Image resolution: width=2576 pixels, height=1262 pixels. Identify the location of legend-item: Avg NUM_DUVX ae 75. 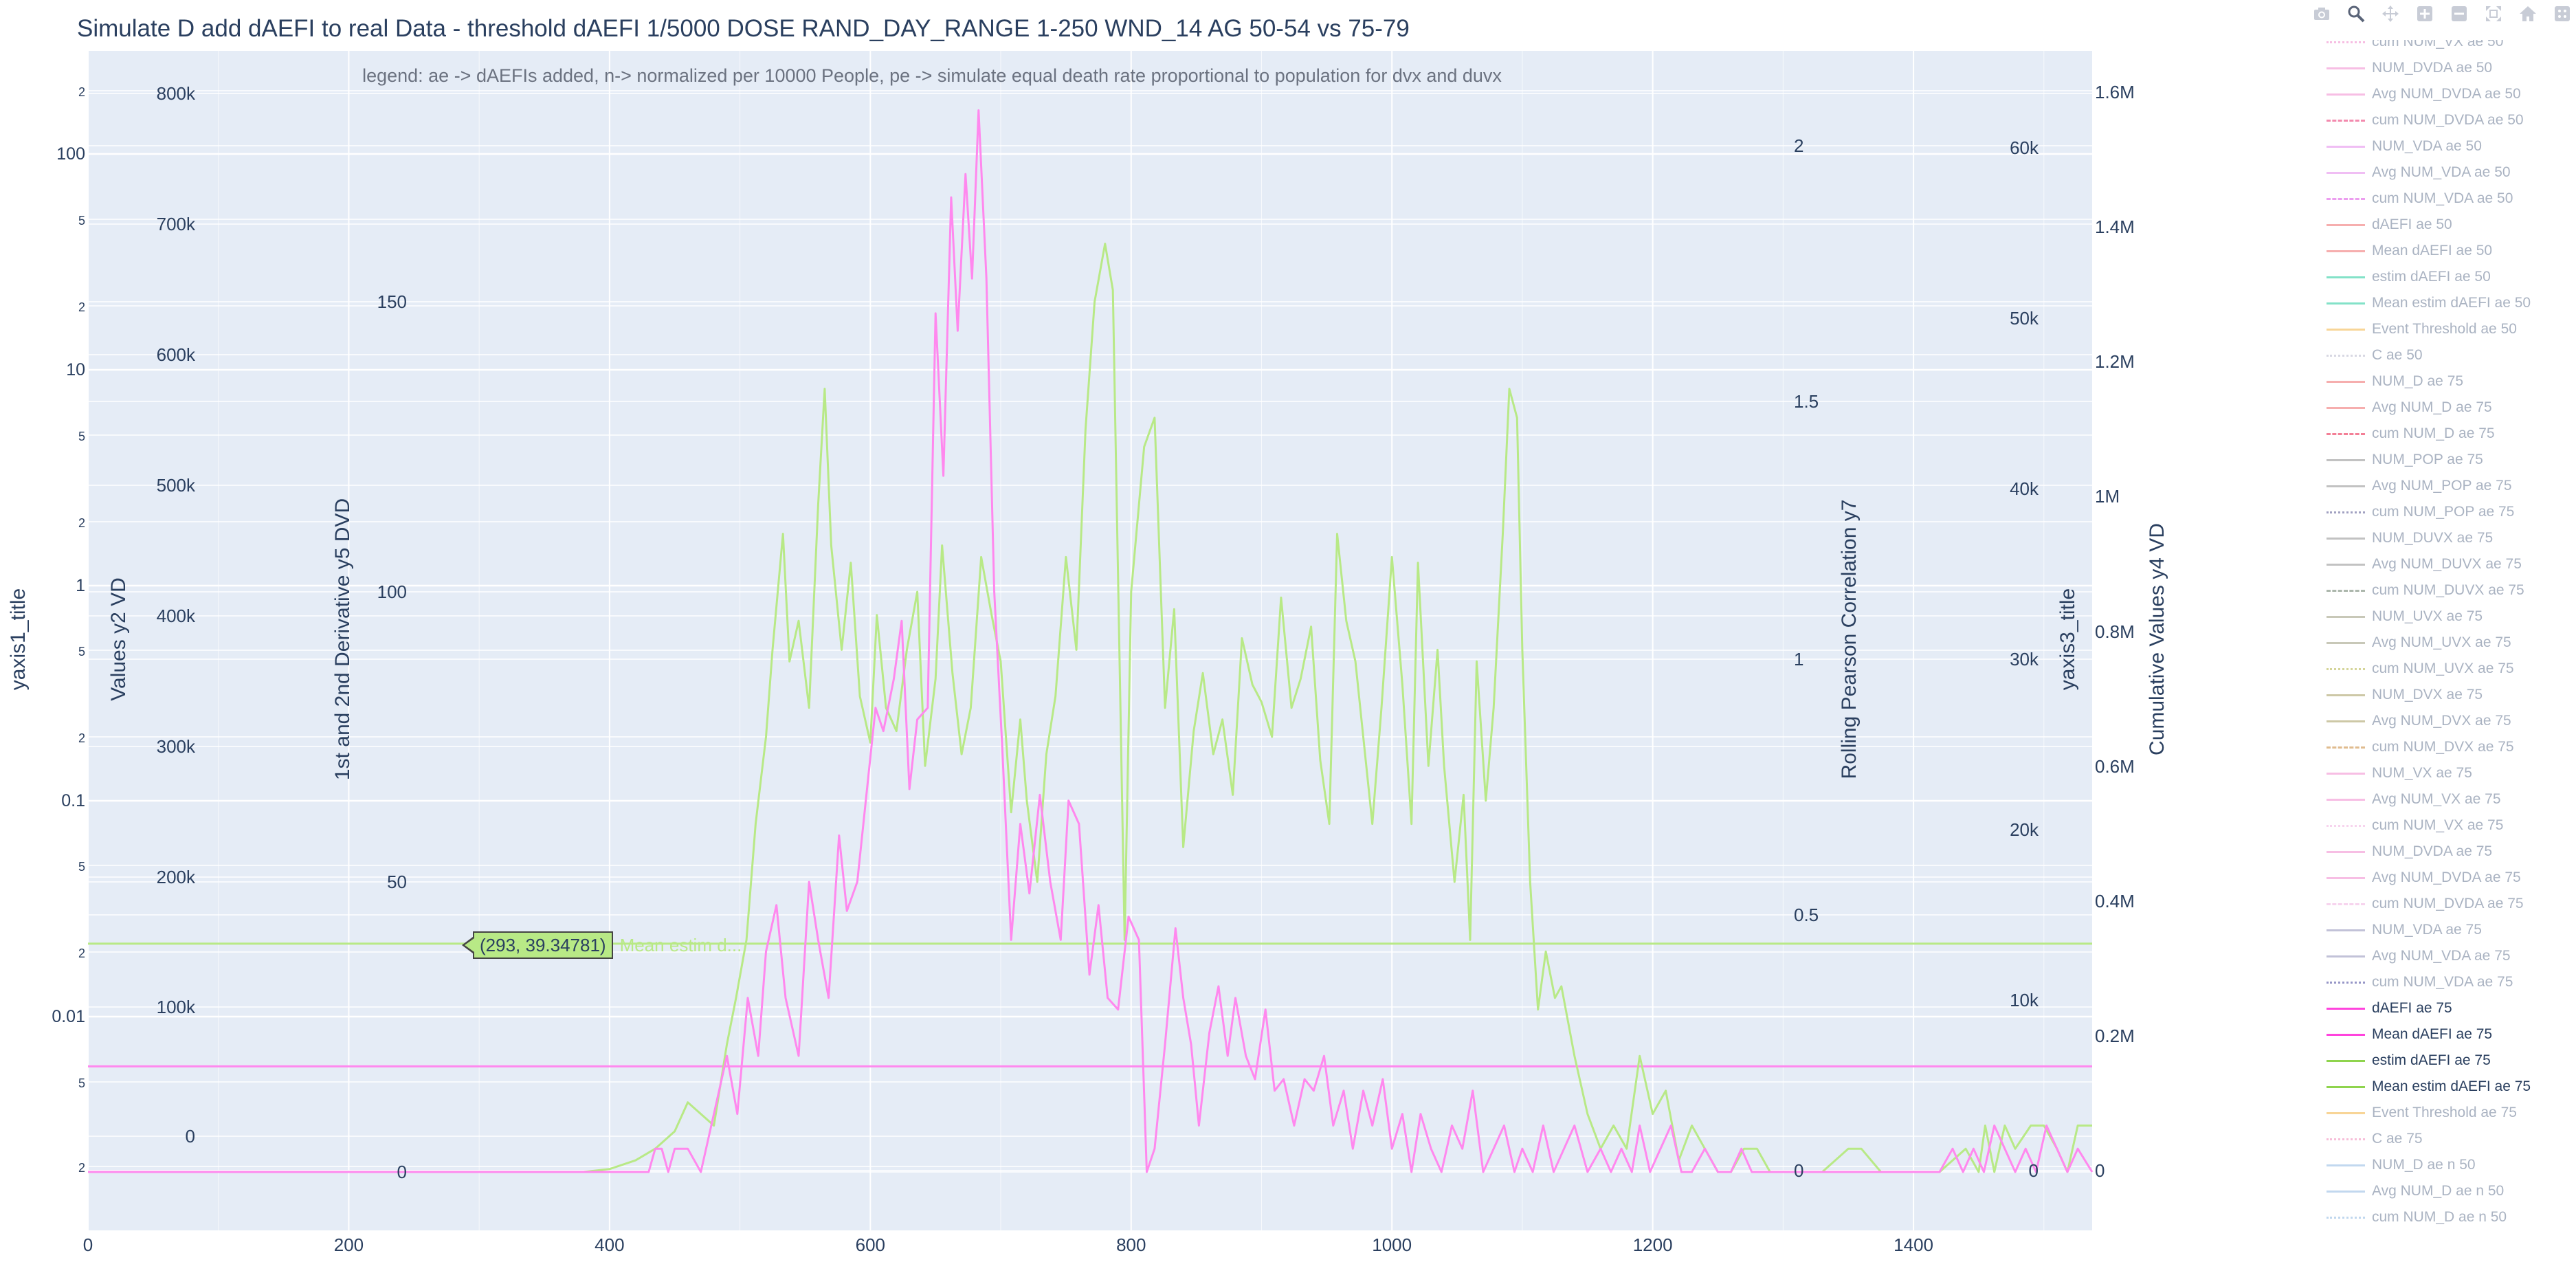
(2424, 564).